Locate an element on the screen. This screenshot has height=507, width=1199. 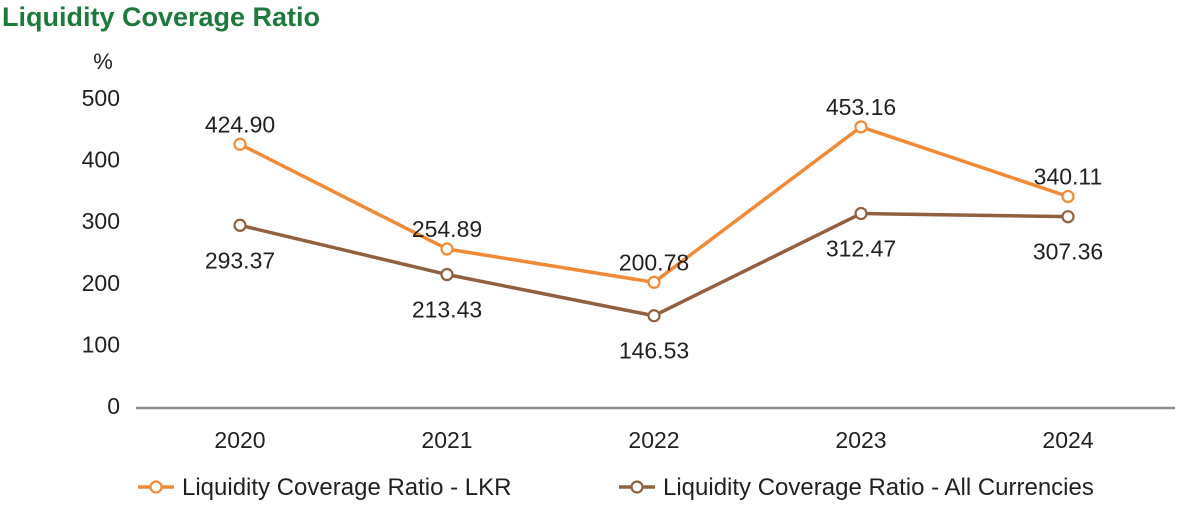
legend-label: Liquidity Coverage Ratio - LKR is located at coordinates (347, 487).